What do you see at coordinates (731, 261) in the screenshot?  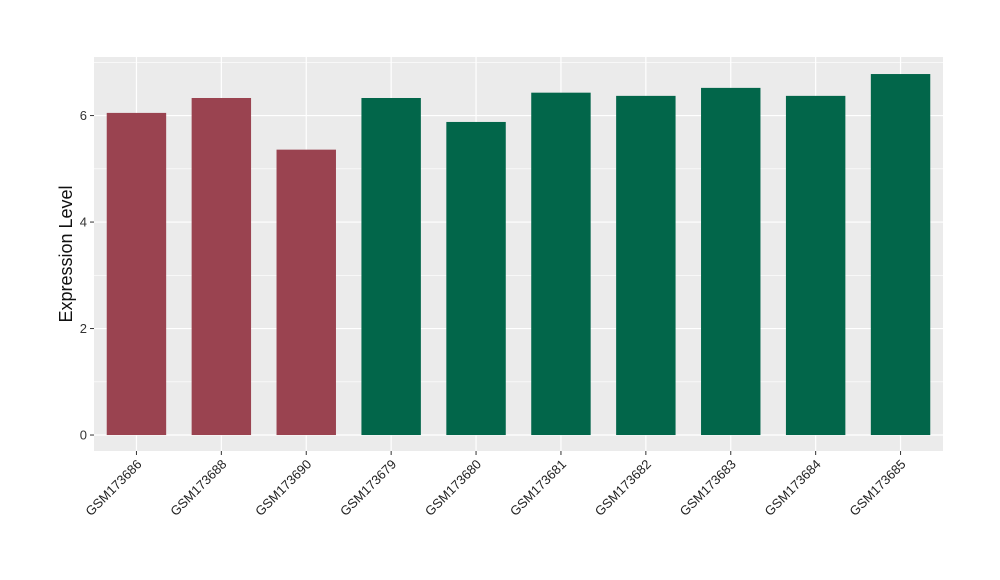 I see `bar-GSM173683` at bounding box center [731, 261].